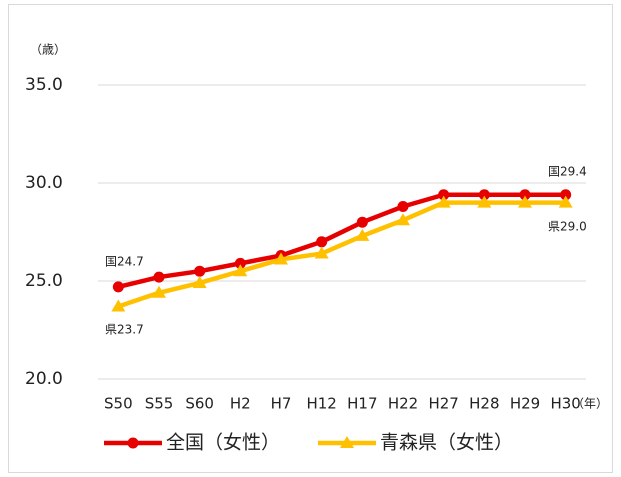 The height and width of the screenshot is (477, 621). Describe the element at coordinates (281, 404) in the screenshot. I see `x-tick-label: H7` at that location.